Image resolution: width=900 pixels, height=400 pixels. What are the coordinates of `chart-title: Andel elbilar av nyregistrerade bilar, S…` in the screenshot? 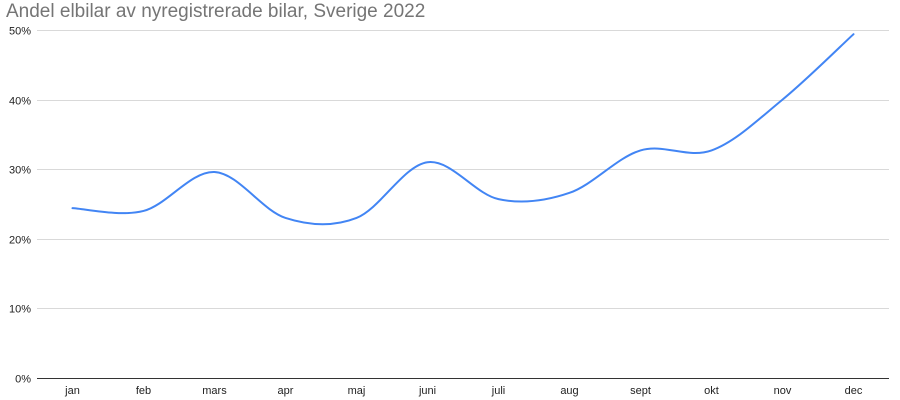 It's located at (216, 11).